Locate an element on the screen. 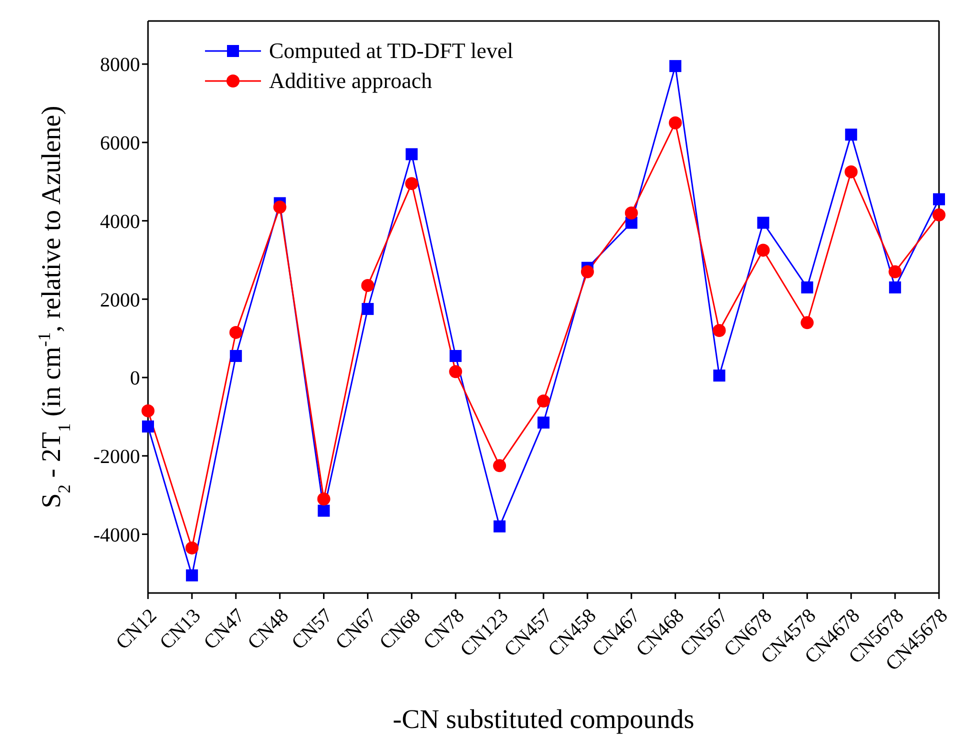 The width and height of the screenshot is (957, 747). legend-label: Additive approach is located at coordinates (350, 81).